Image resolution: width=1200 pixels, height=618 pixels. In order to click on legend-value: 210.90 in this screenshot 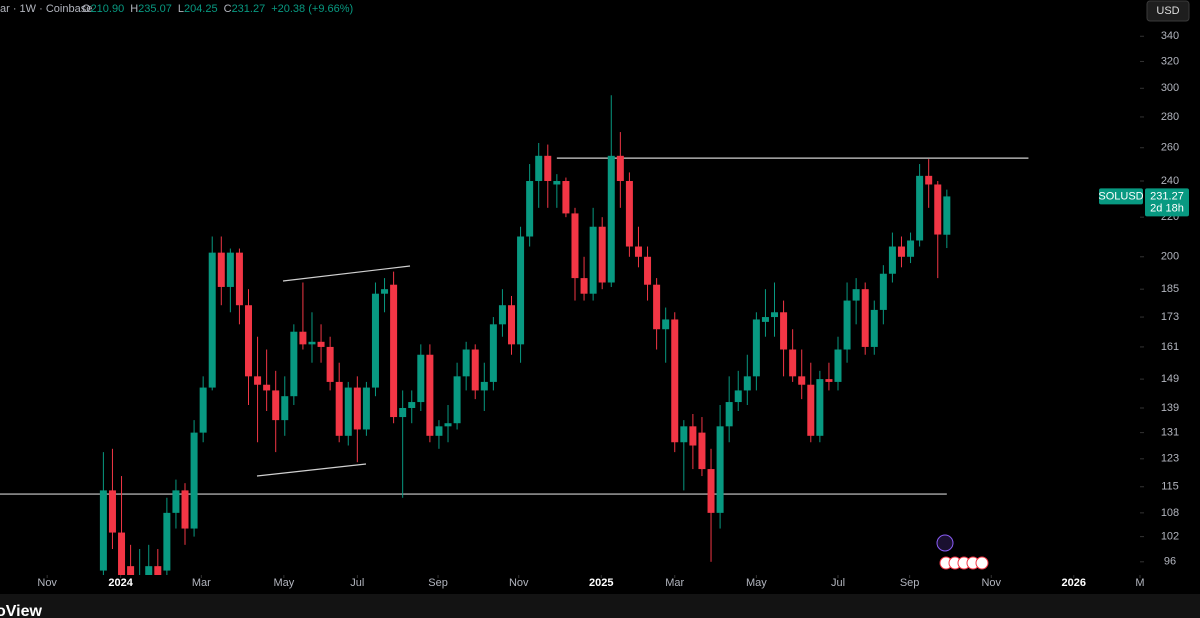, I will do `click(108, 9)`.